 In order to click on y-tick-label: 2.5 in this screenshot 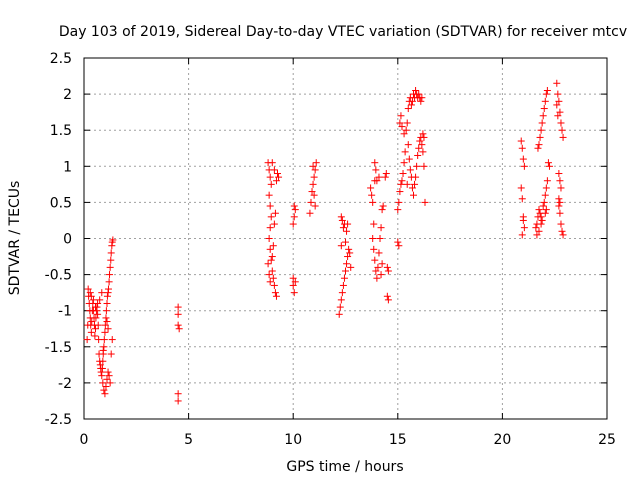, I will do `click(61, 59)`.